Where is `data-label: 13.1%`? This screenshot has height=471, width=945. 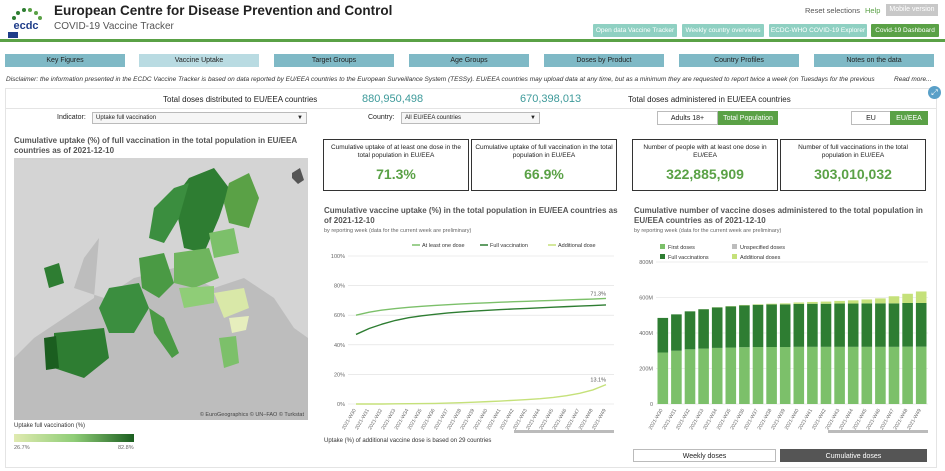
data-label: 13.1% is located at coordinates (598, 381).